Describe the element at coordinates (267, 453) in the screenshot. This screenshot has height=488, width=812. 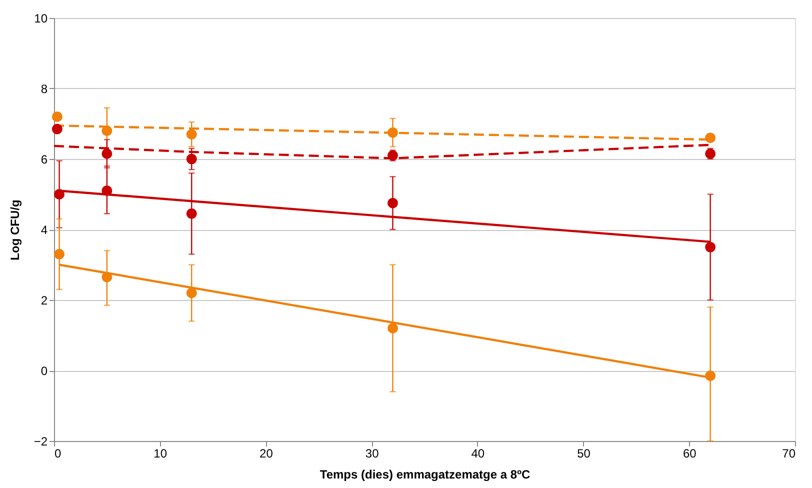
I see `x-tick-label: 20` at that location.